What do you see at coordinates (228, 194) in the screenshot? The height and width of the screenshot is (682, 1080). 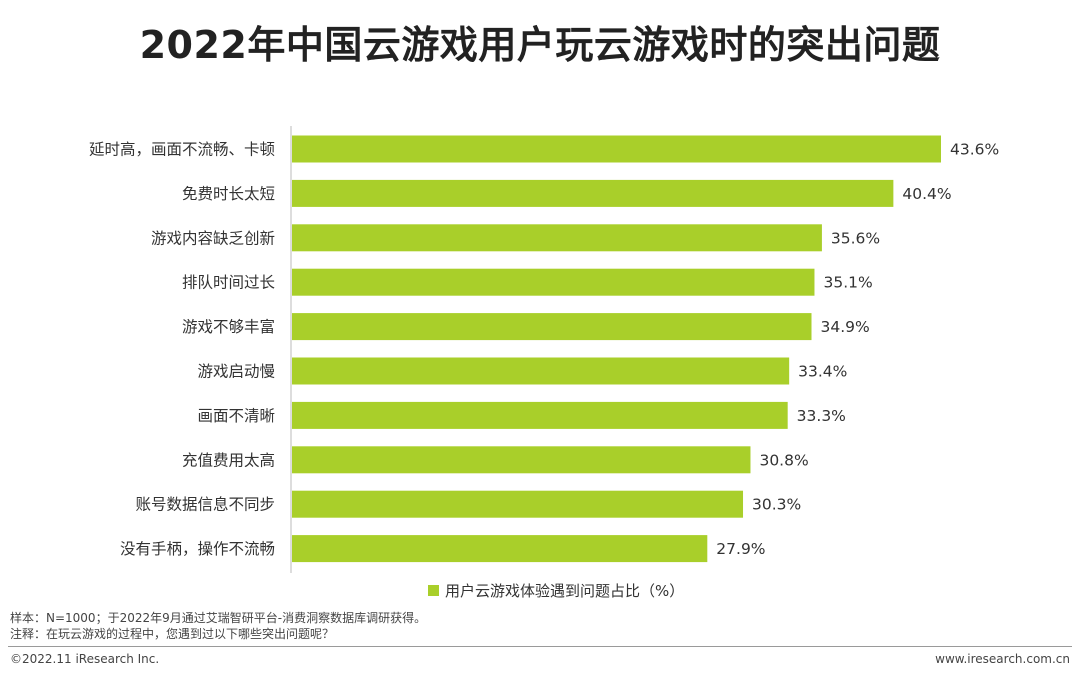 I see `category-label: 免费时长太短` at bounding box center [228, 194].